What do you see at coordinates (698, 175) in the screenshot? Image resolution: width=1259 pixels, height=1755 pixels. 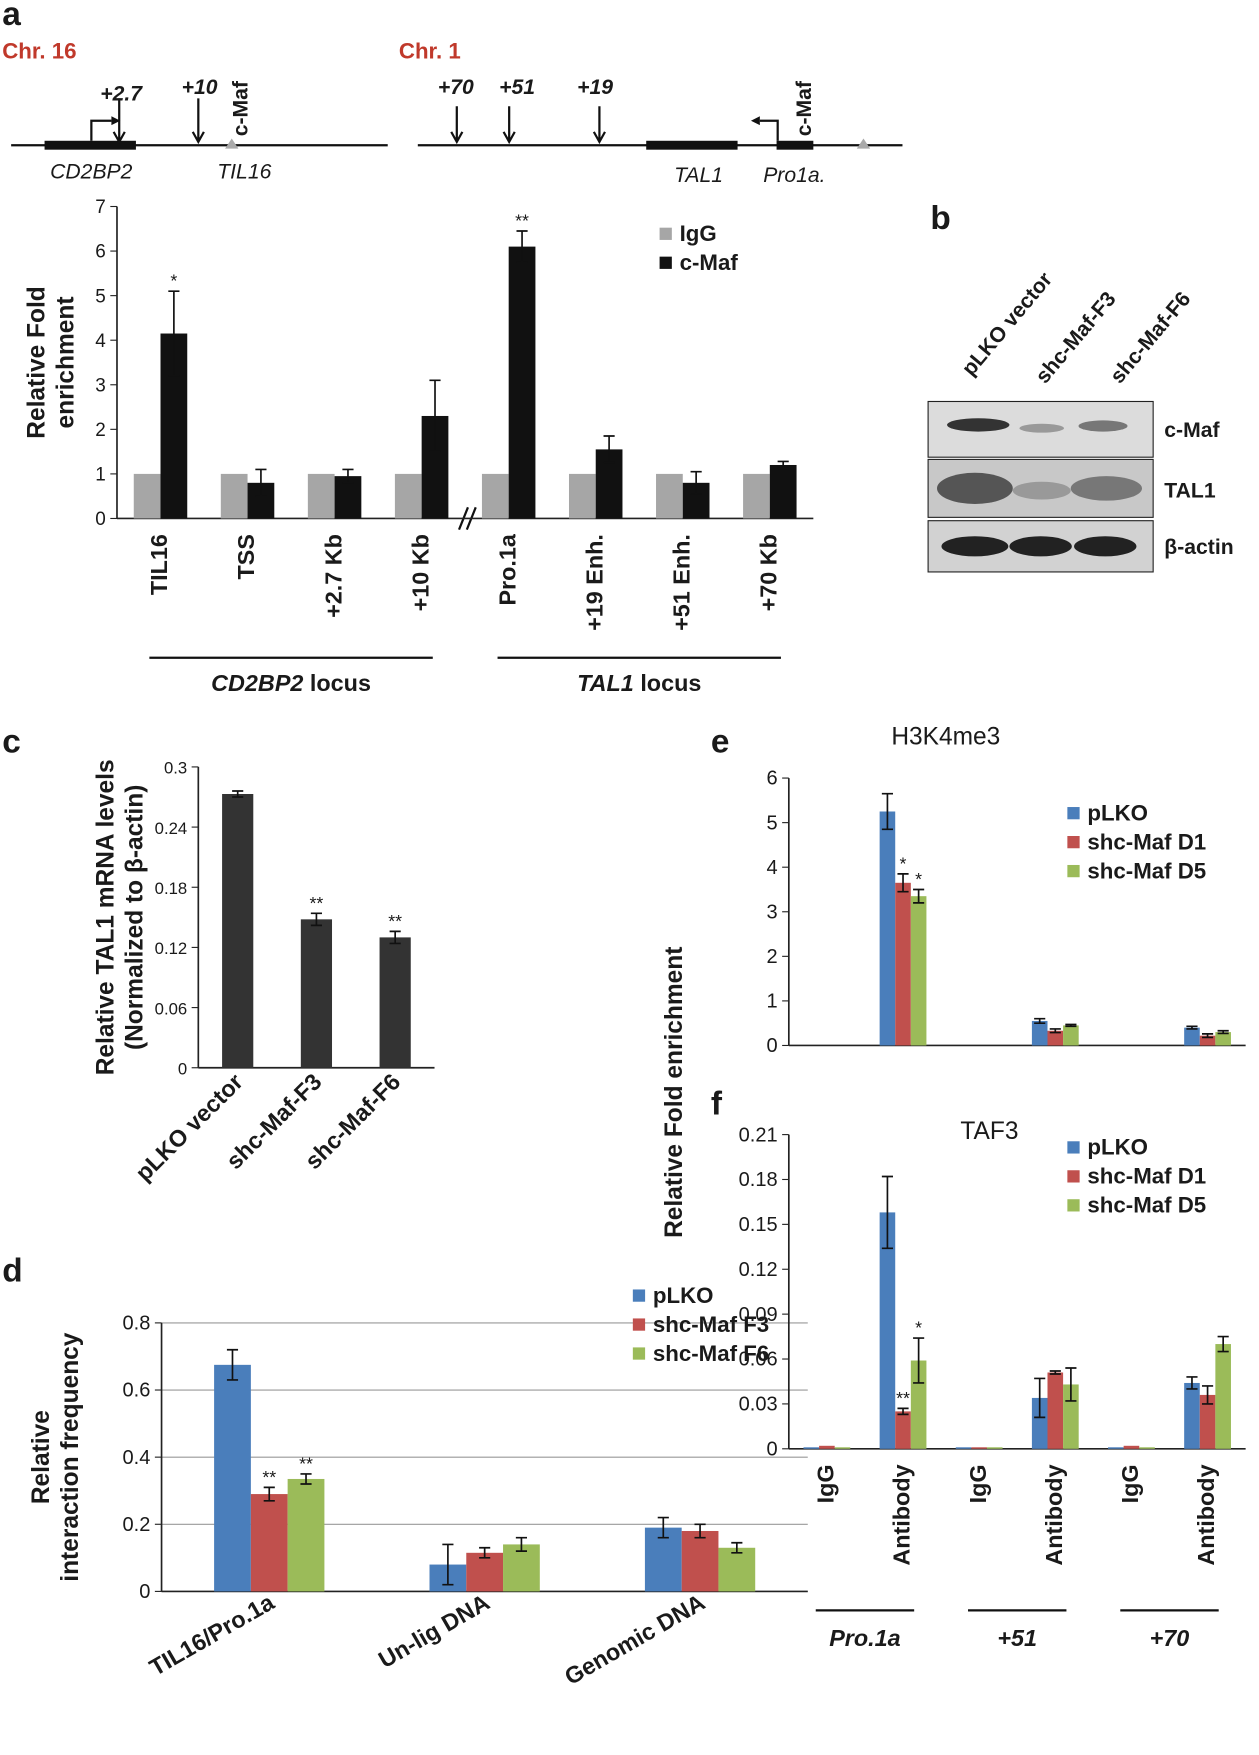 I see `gene-label: TAL1` at bounding box center [698, 175].